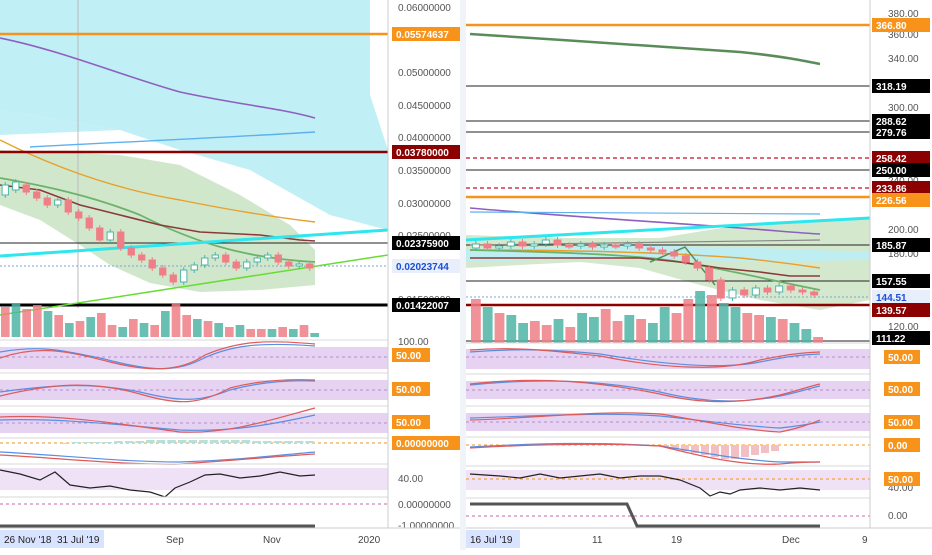 The image size is (932, 555). Describe the element at coordinates (597, 540) in the screenshot. I see `time-label-11: 11` at that location.